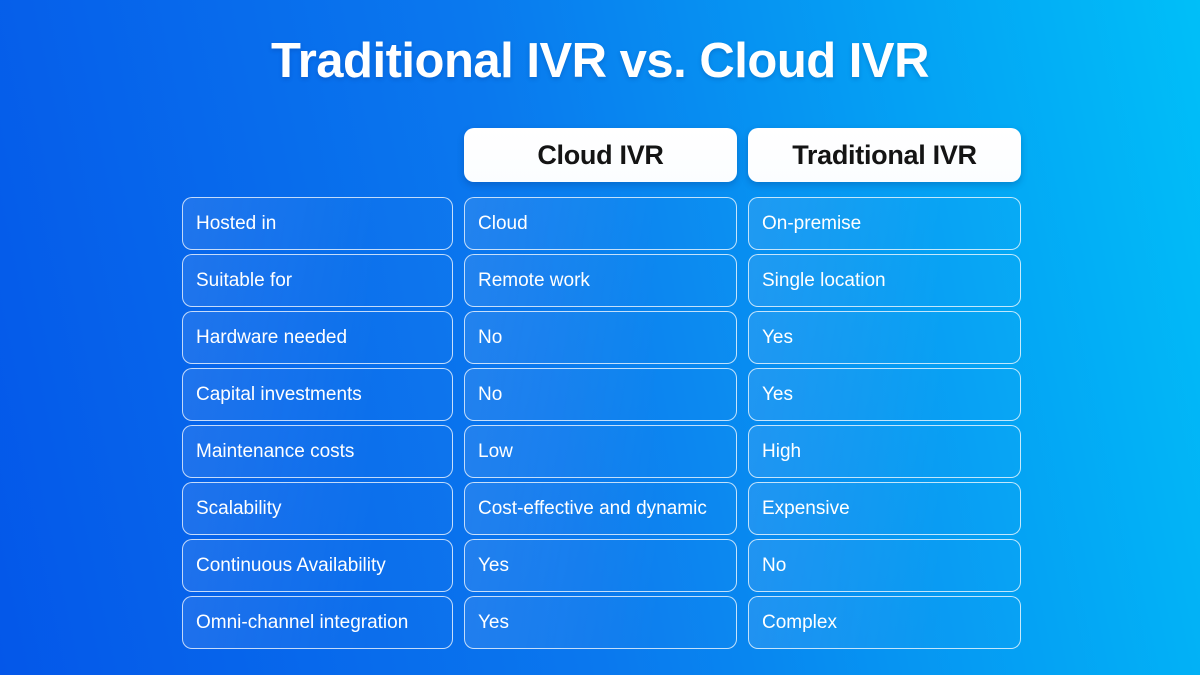 Image resolution: width=1200 pixels, height=675 pixels. I want to click on cloud-value-cell: Remote work, so click(600, 280).